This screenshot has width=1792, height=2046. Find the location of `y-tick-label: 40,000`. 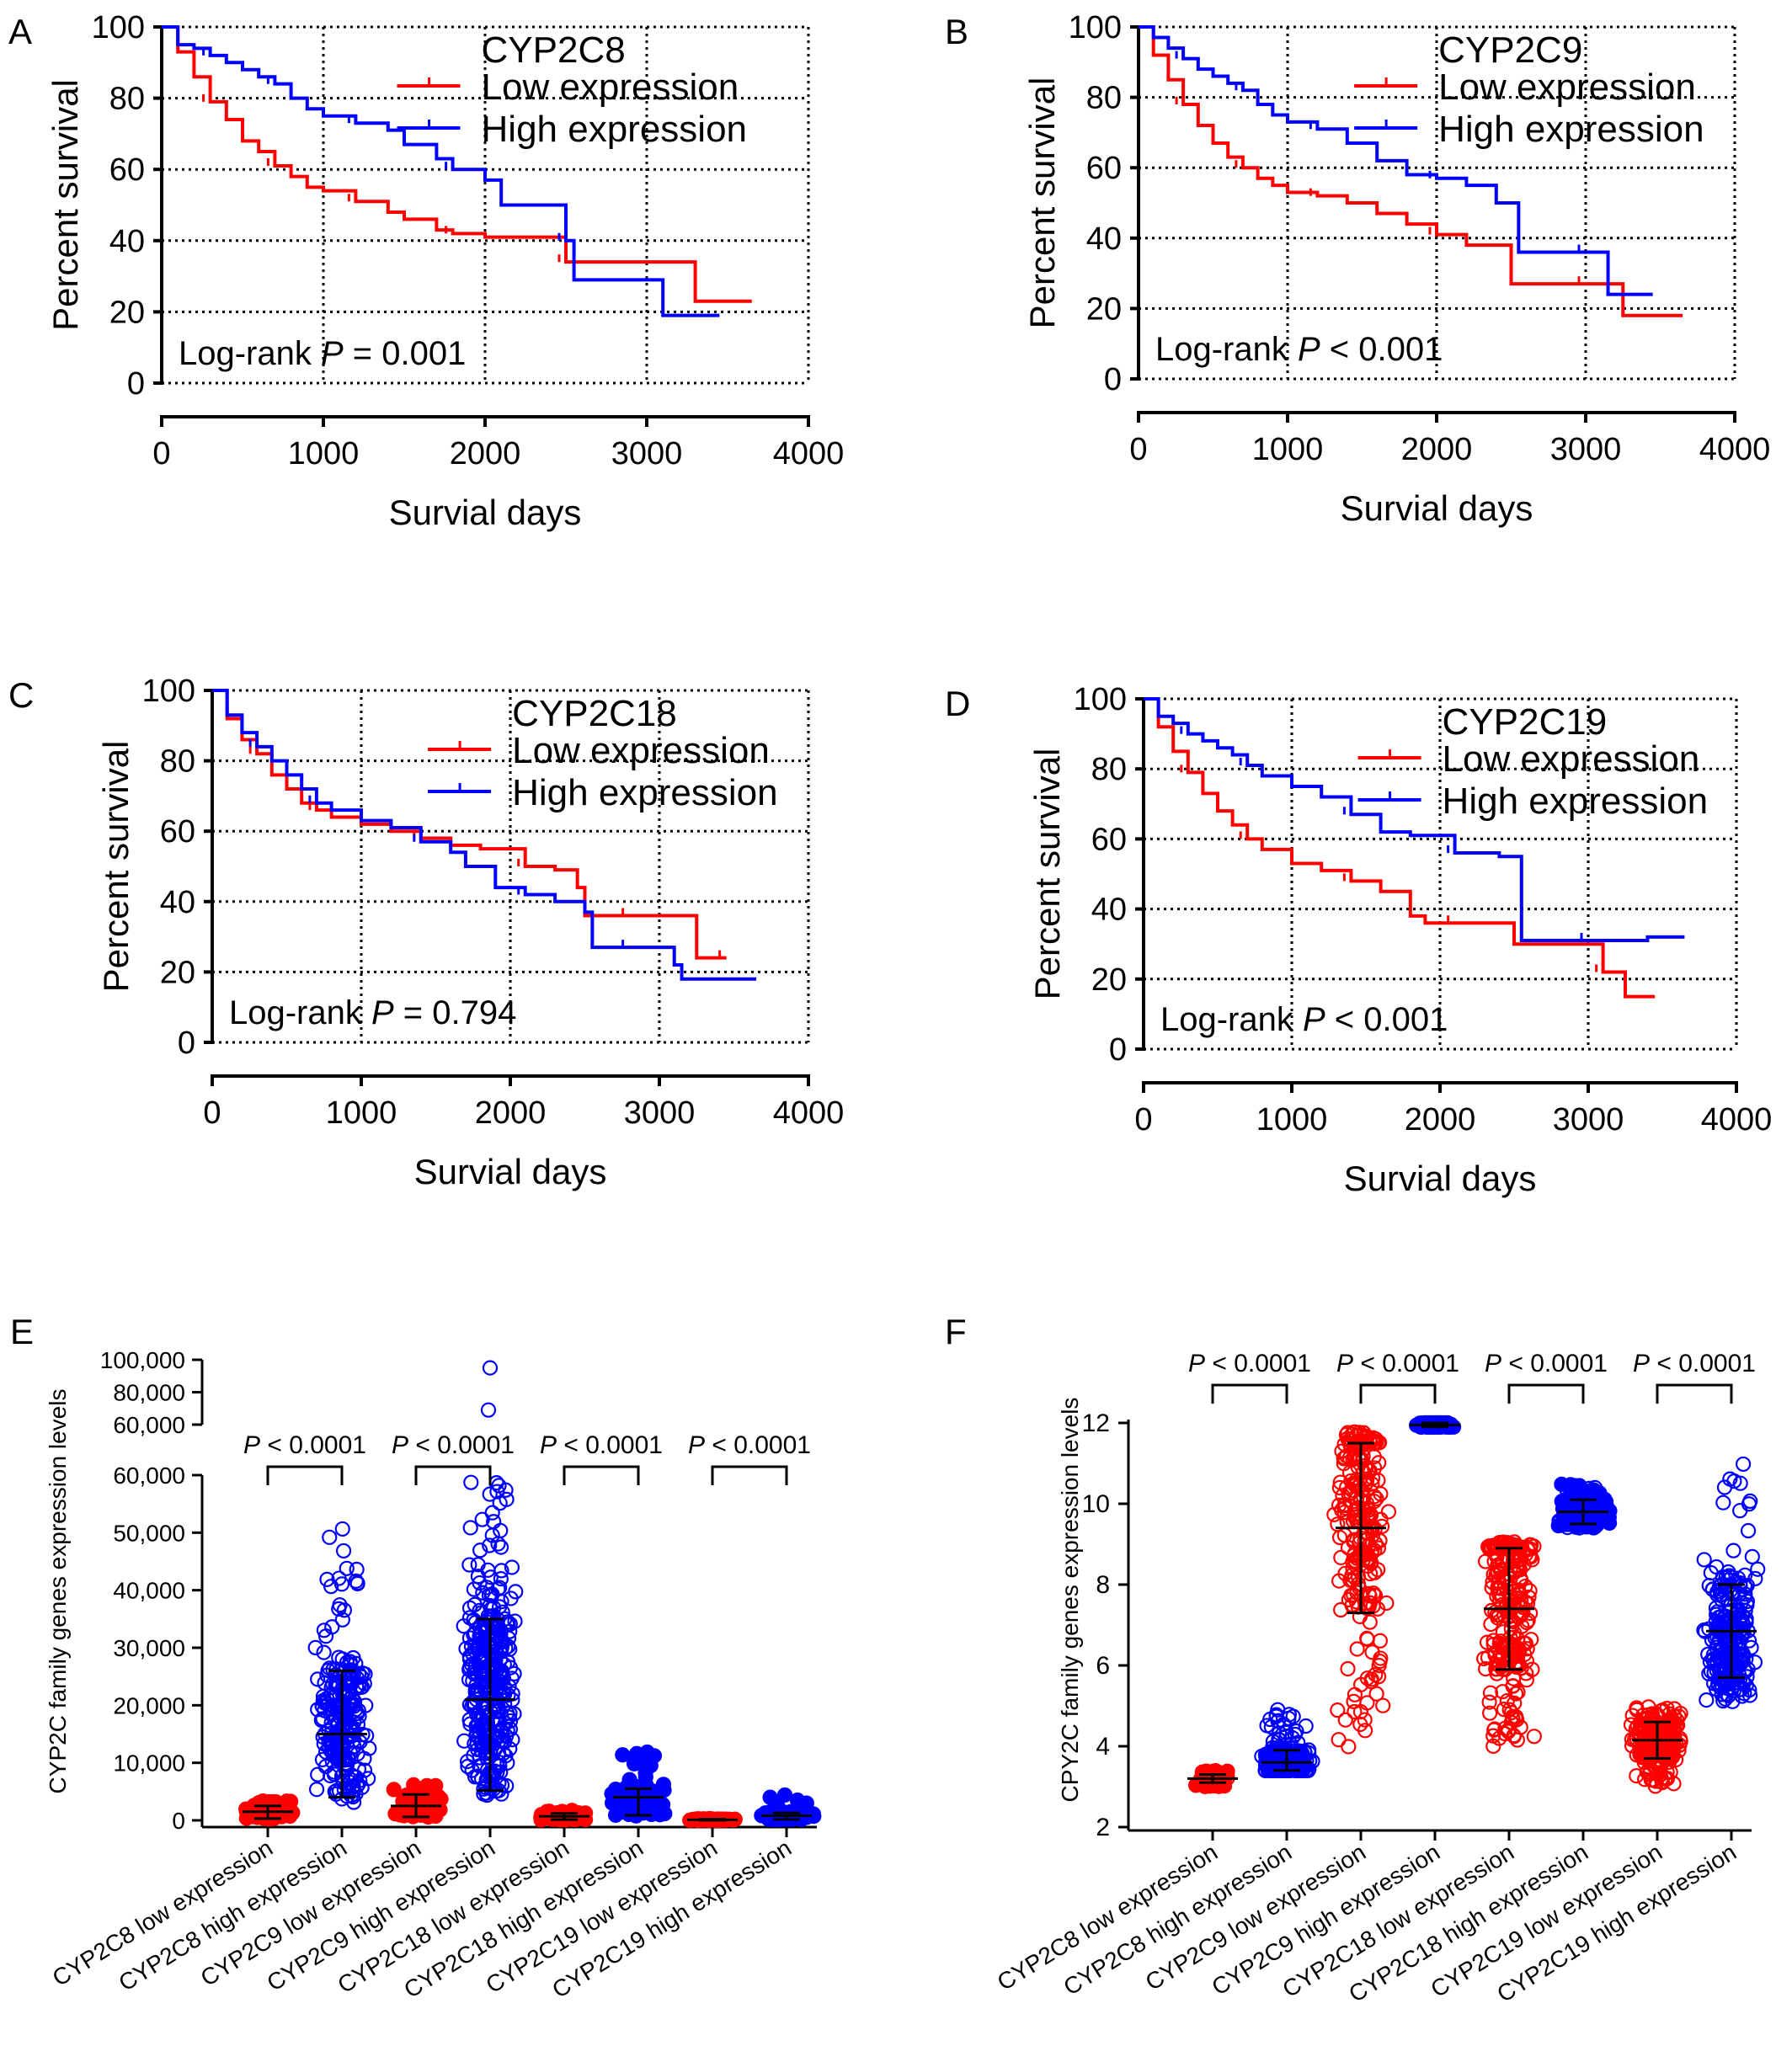

y-tick-label: 40,000 is located at coordinates (149, 1591).